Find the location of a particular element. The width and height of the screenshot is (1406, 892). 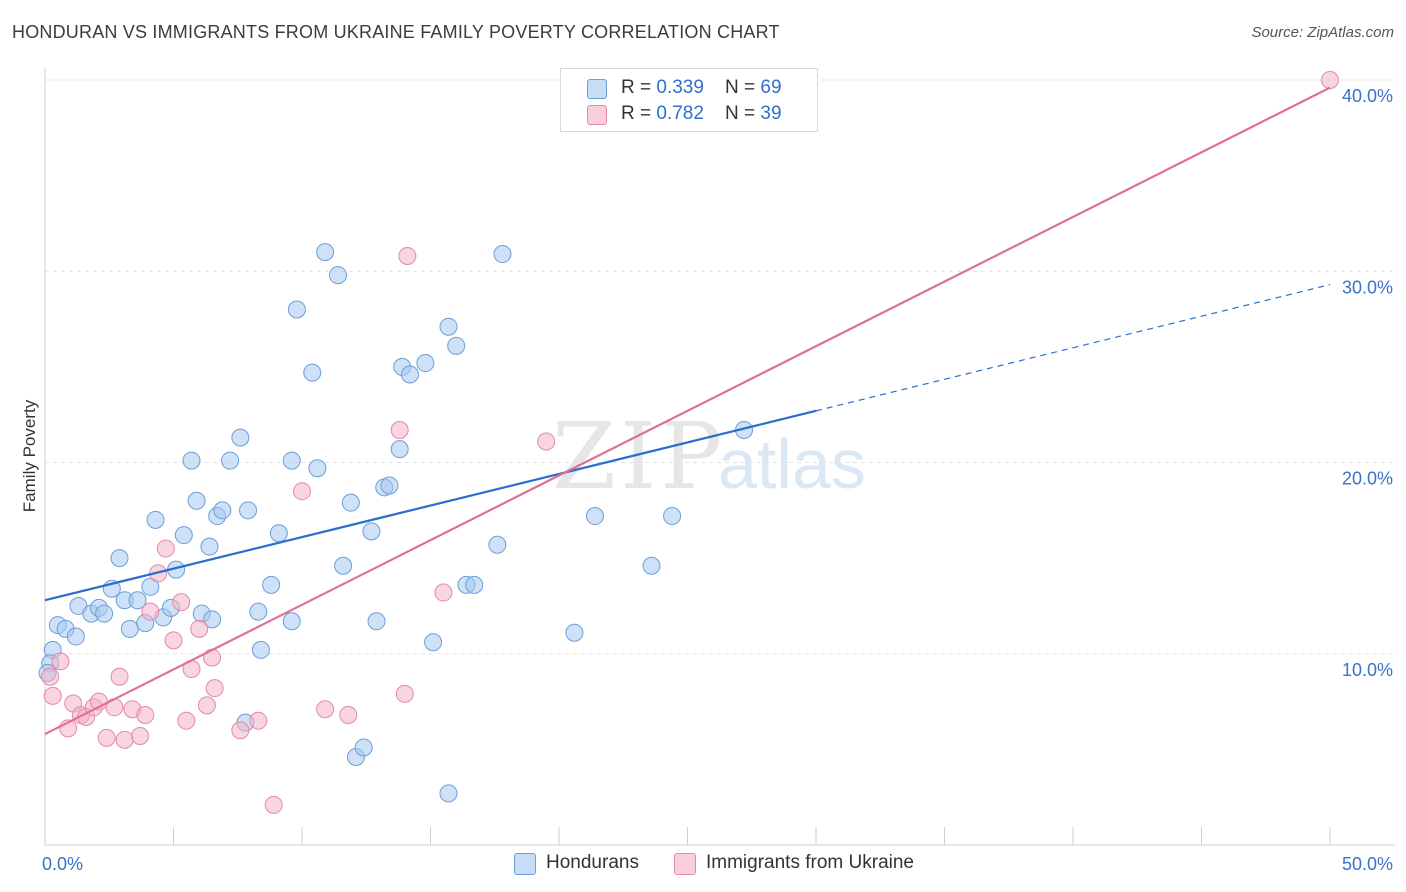

source-label: Source: ZipAtlas.com is located at coordinates (1322, 32).